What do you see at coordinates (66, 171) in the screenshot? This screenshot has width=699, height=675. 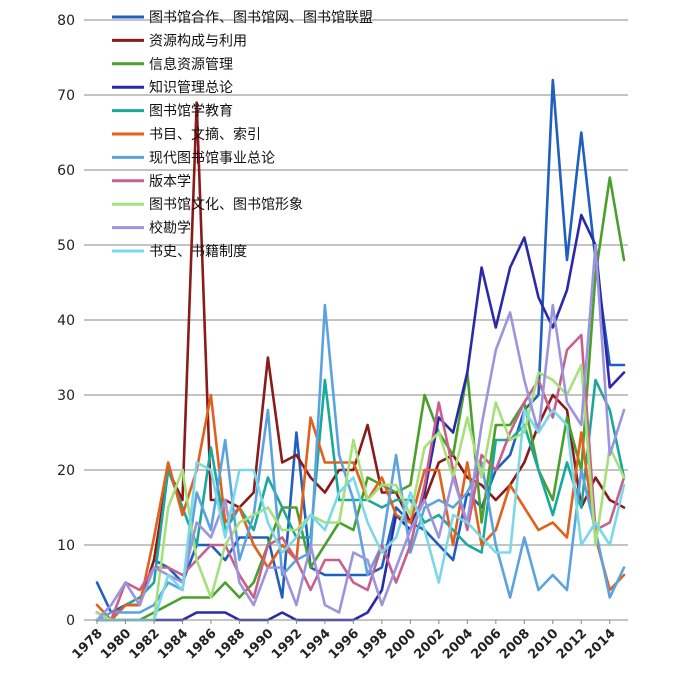 I see `y-tick-label: 60` at bounding box center [66, 171].